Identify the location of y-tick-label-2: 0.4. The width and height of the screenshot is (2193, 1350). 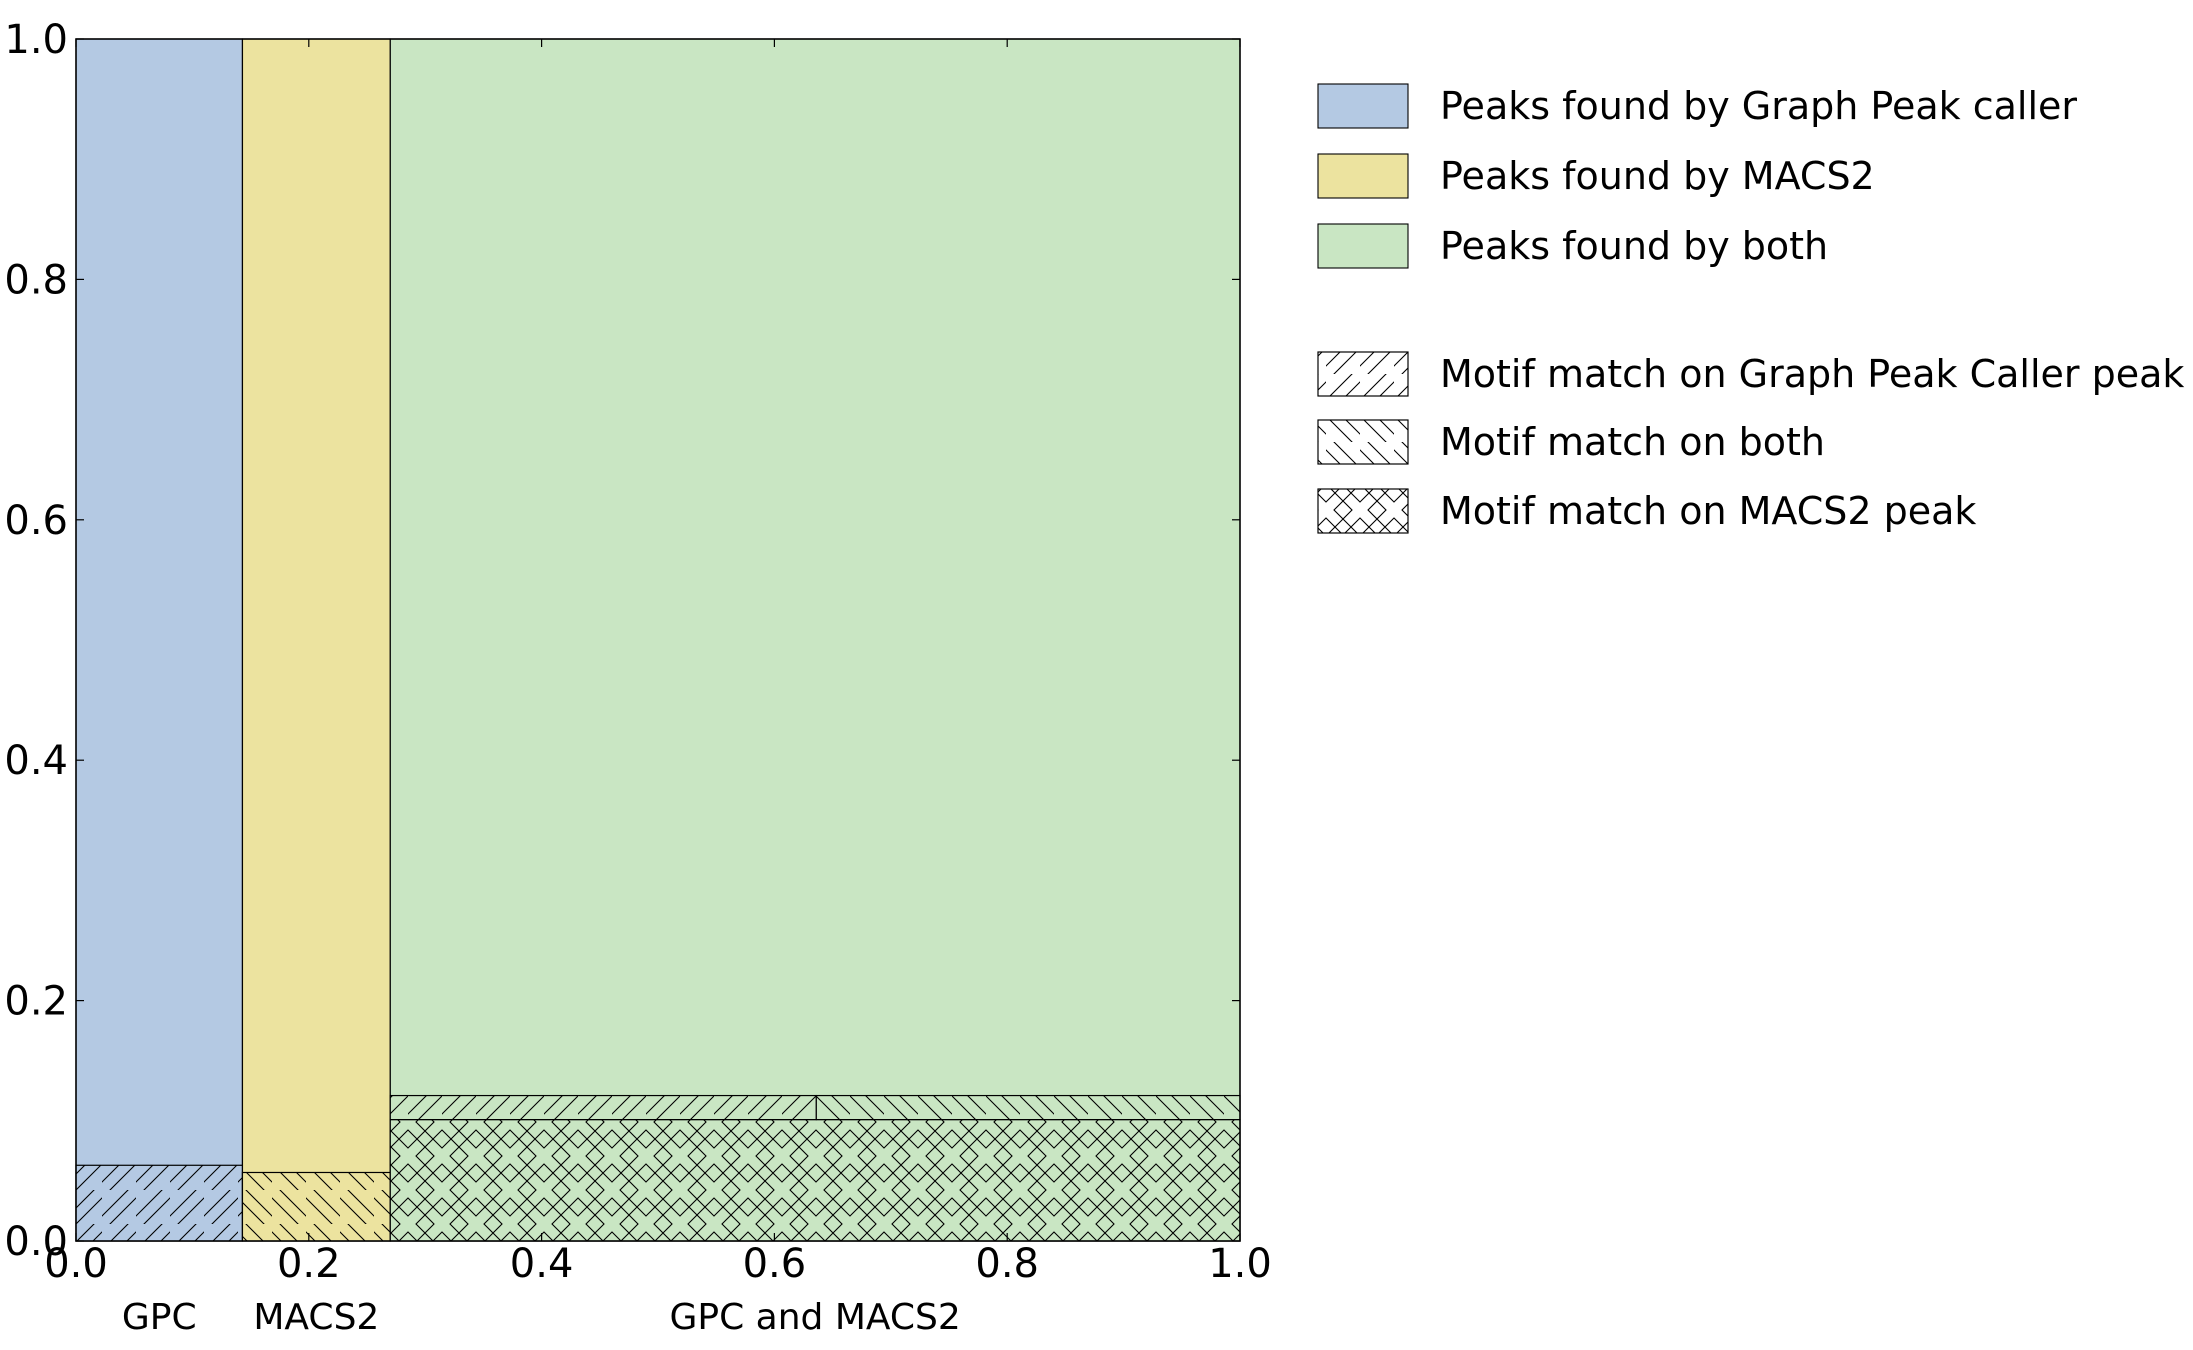
(36, 761).